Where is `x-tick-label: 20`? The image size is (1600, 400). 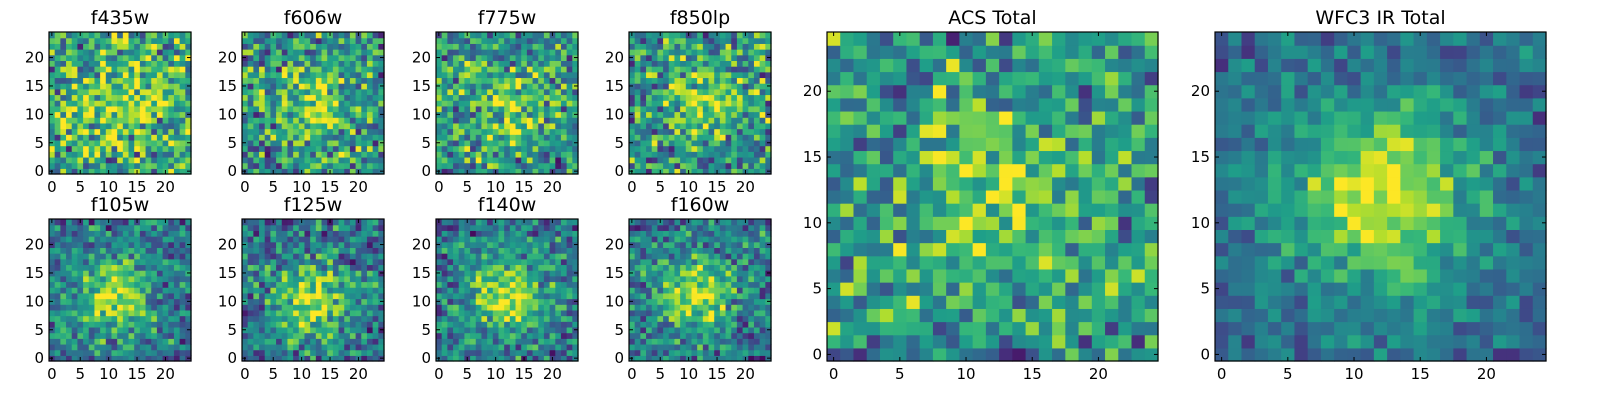 x-tick-label: 20 is located at coordinates (745, 187).